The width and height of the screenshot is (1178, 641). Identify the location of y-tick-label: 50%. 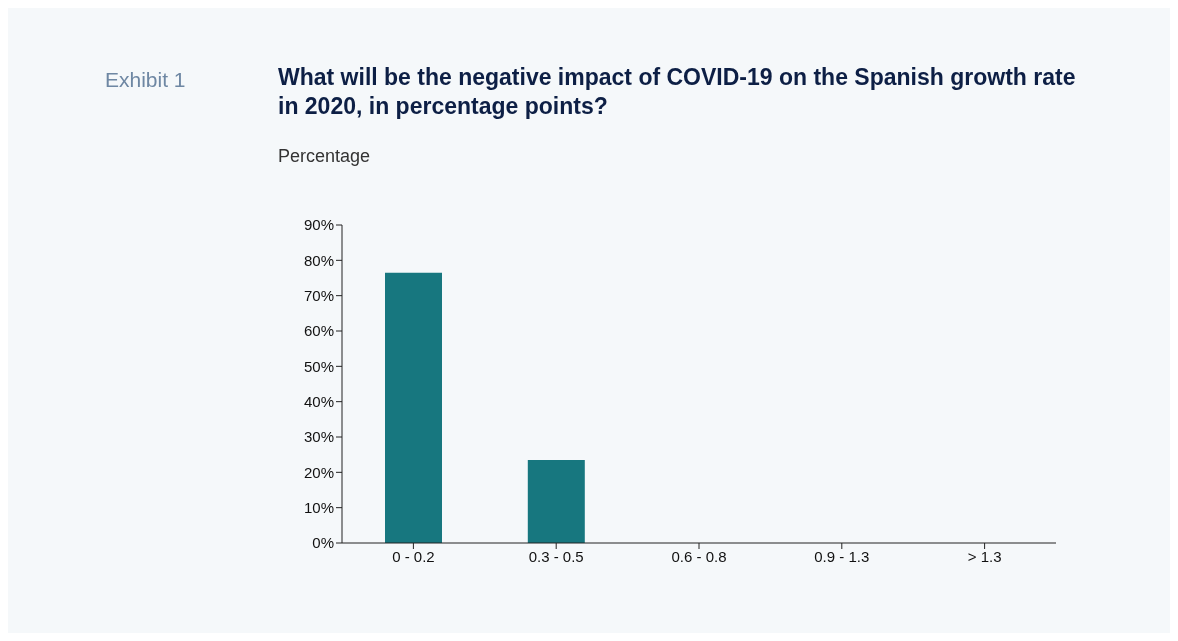
(318, 366).